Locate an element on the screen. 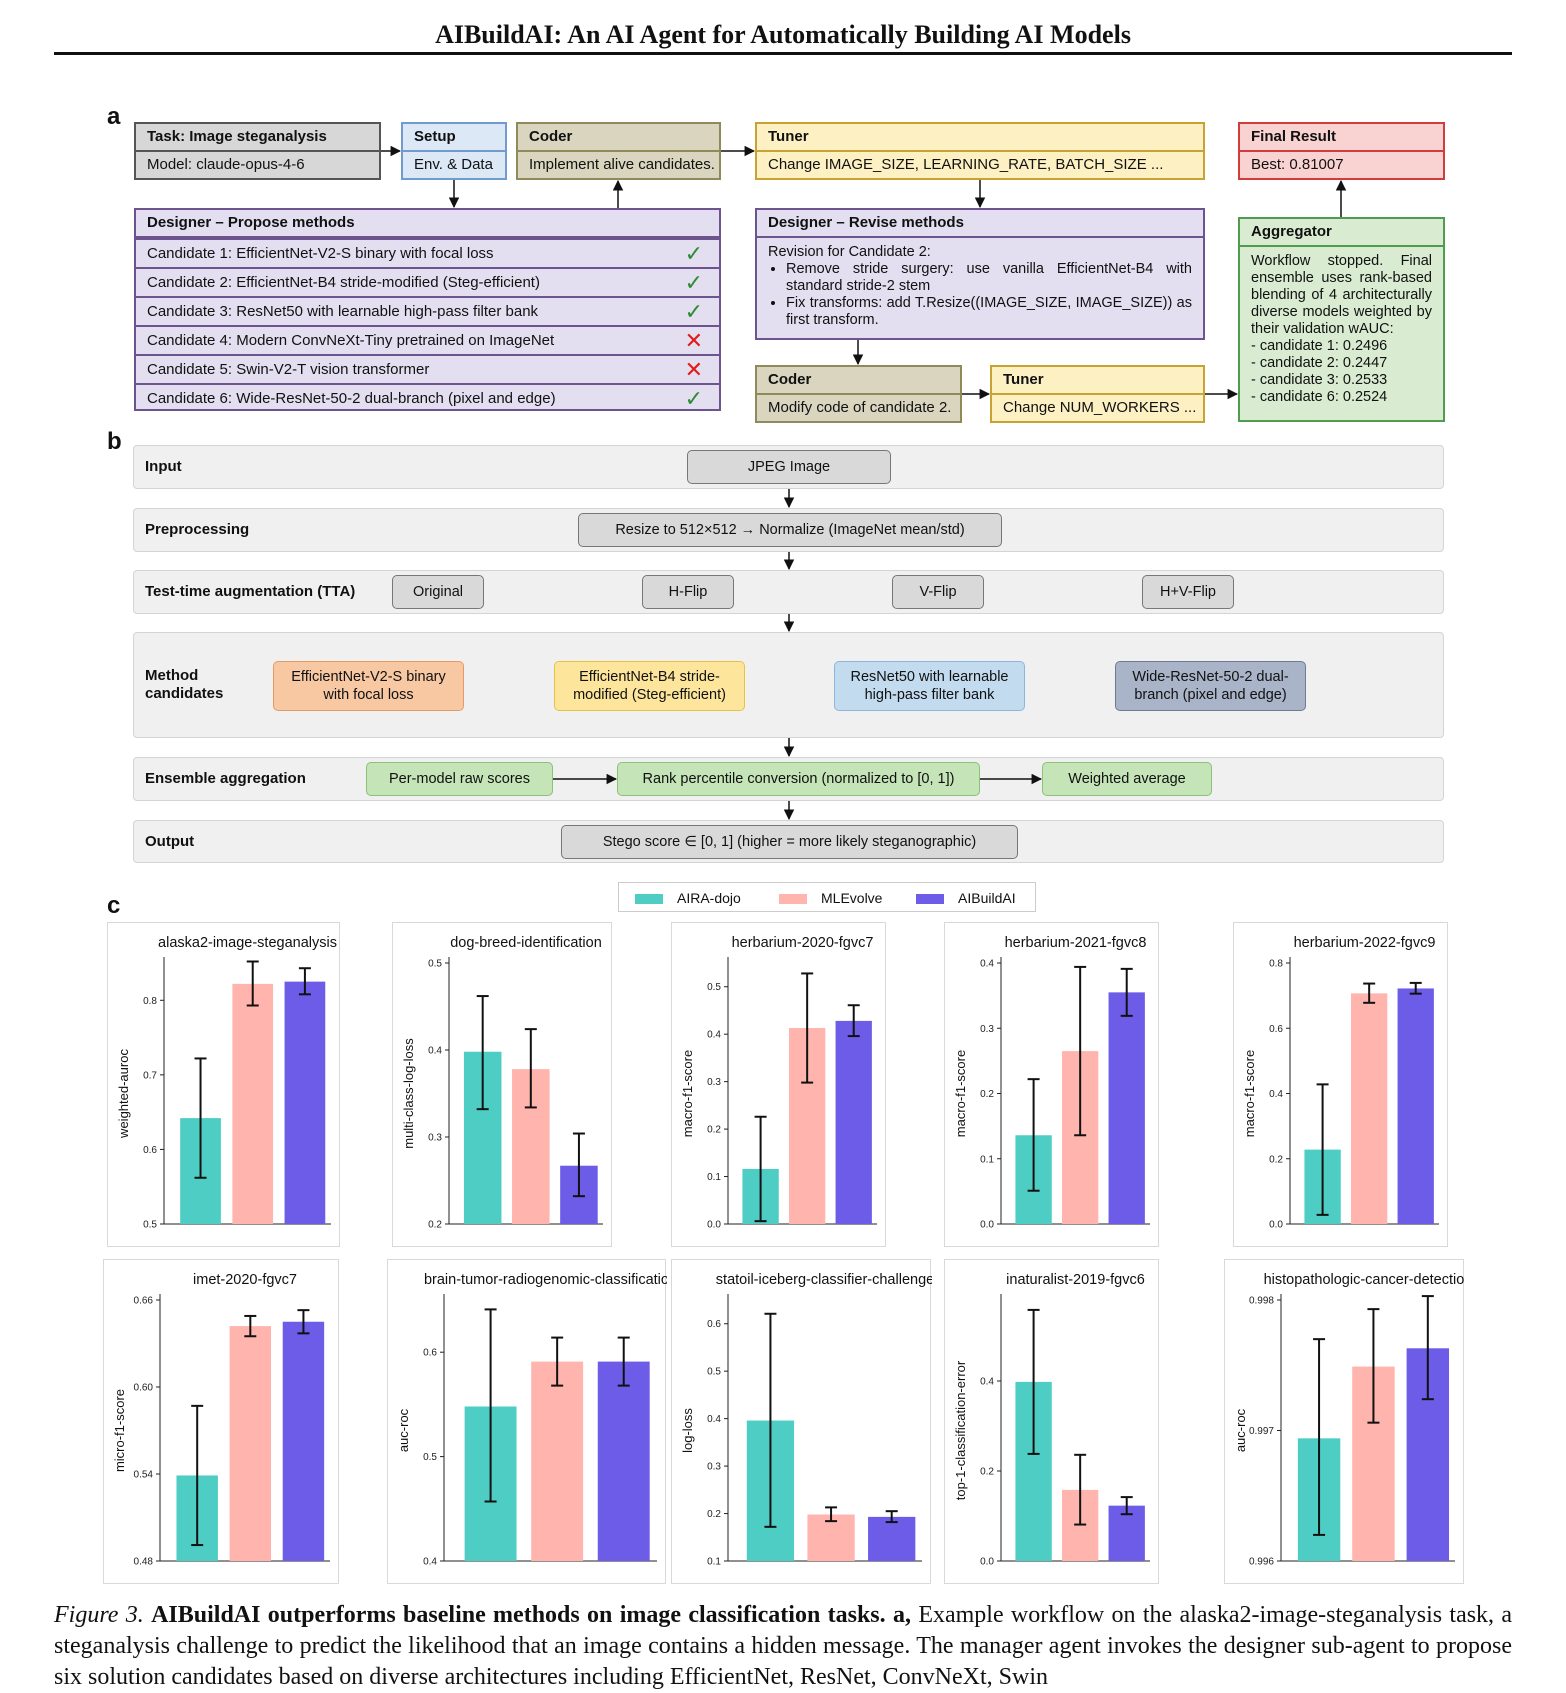 The width and height of the screenshot is (1566, 1693). coder-header-1: Coder is located at coordinates (618, 138).